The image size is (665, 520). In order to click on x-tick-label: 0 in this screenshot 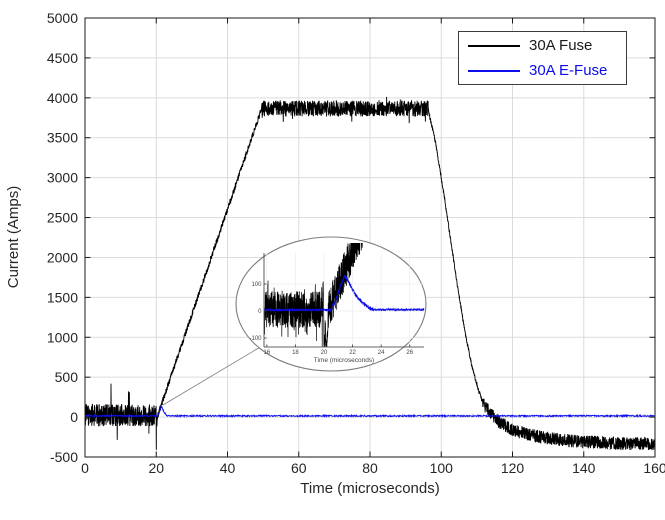, I will do `click(85, 468)`.